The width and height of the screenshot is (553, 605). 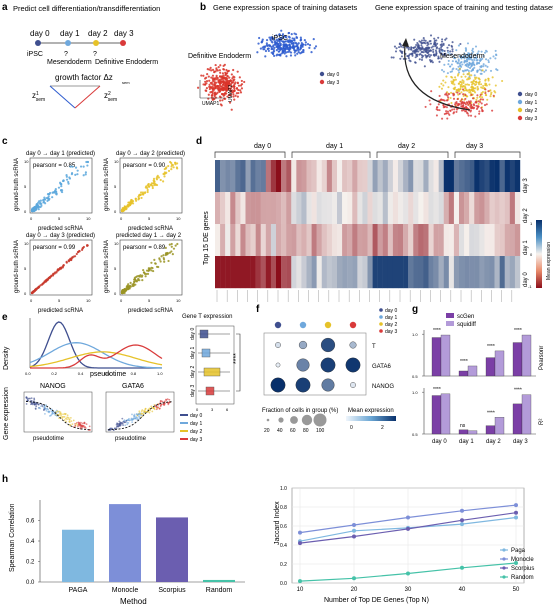 What do you see at coordinates (462, 524) in the screenshot?
I see `h-line-point-paga` at bounding box center [462, 524].